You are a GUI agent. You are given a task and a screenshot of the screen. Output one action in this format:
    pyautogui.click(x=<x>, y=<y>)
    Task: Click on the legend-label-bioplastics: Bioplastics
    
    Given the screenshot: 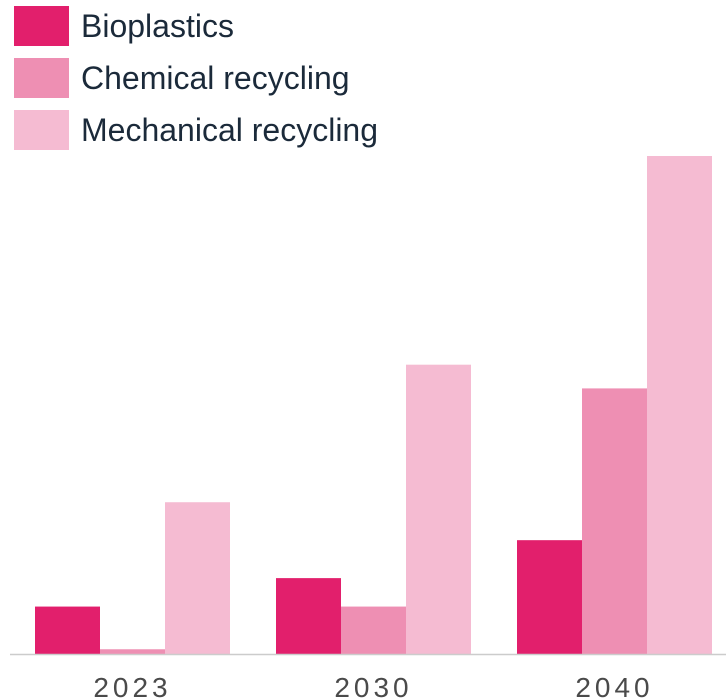 What is the action you would take?
    pyautogui.click(x=157, y=26)
    